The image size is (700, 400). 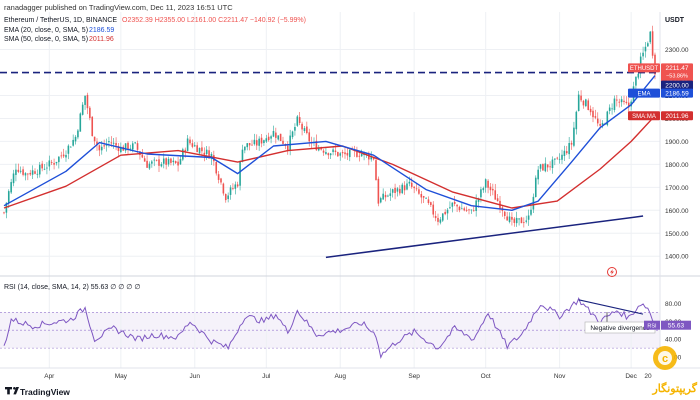 I want to click on time-tick-label: Aug, so click(x=340, y=376).